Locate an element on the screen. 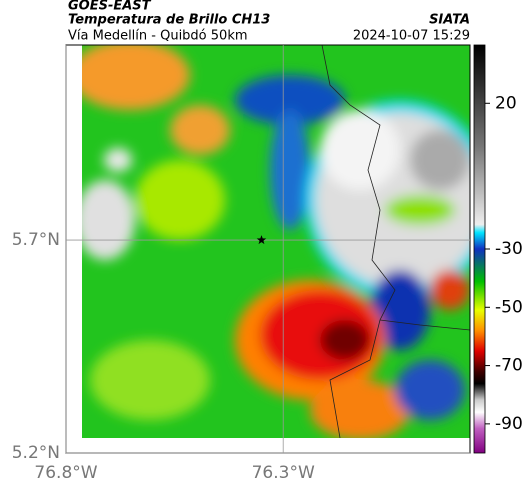 The width and height of the screenshot is (526, 491). x-tick-label: 76.8°W is located at coordinates (65, 473).